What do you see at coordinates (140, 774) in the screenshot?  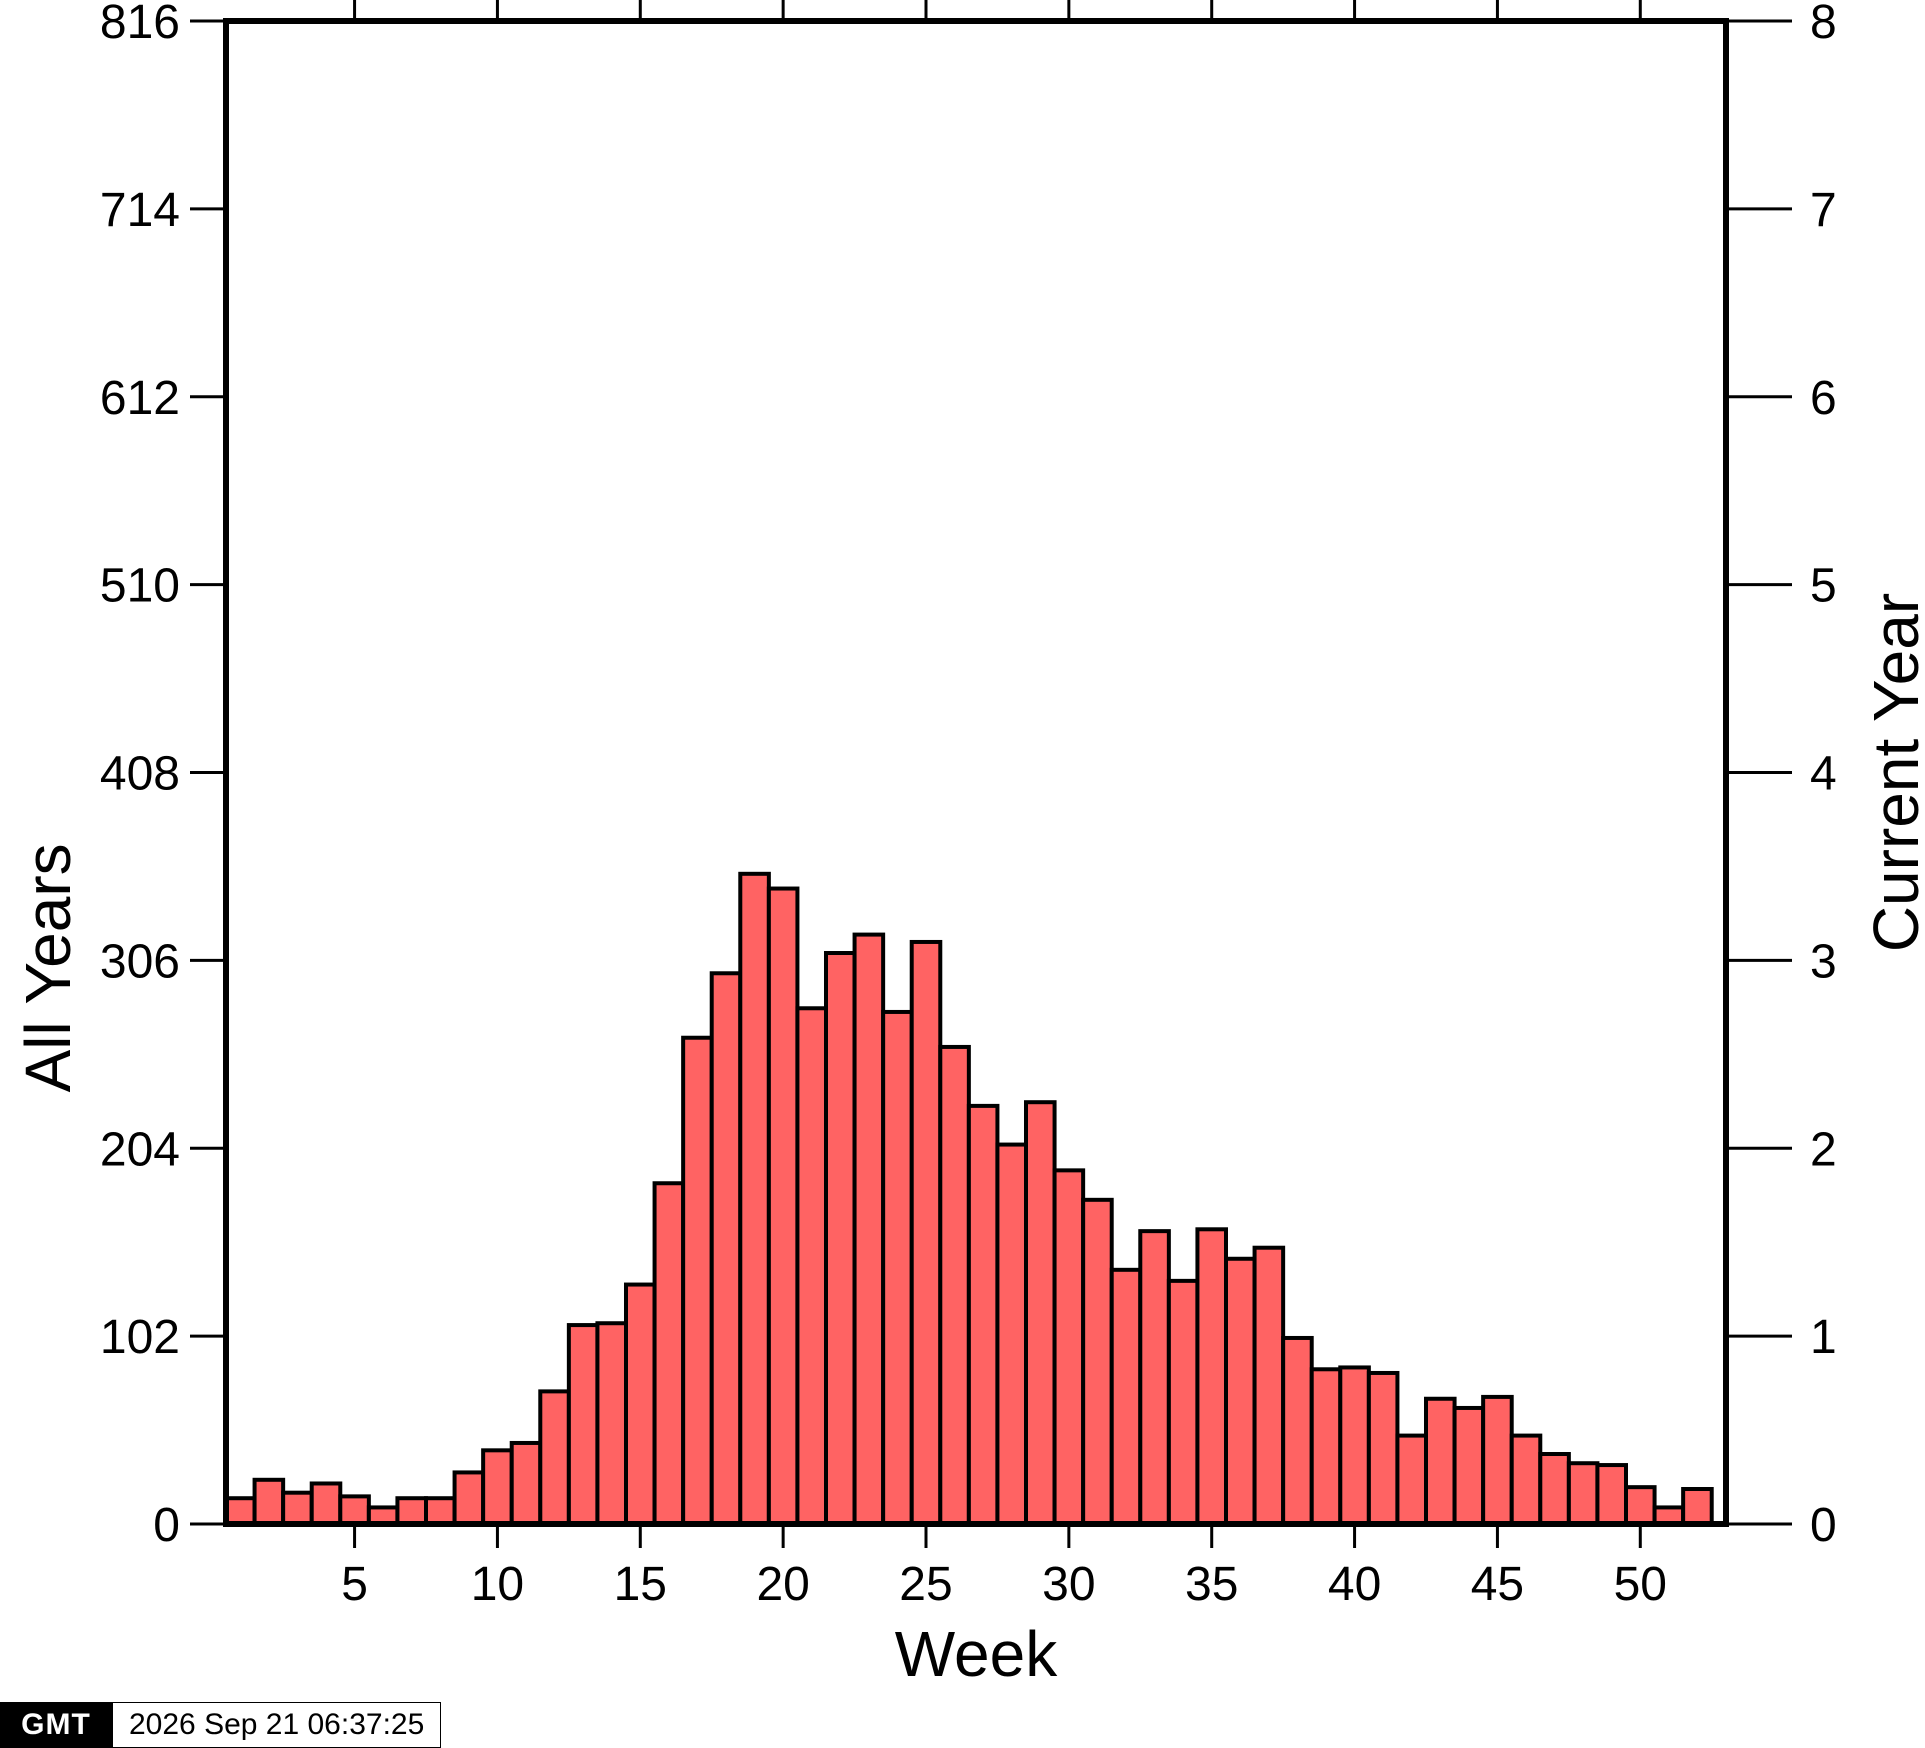 I see `y-tick-label: 408` at bounding box center [140, 774].